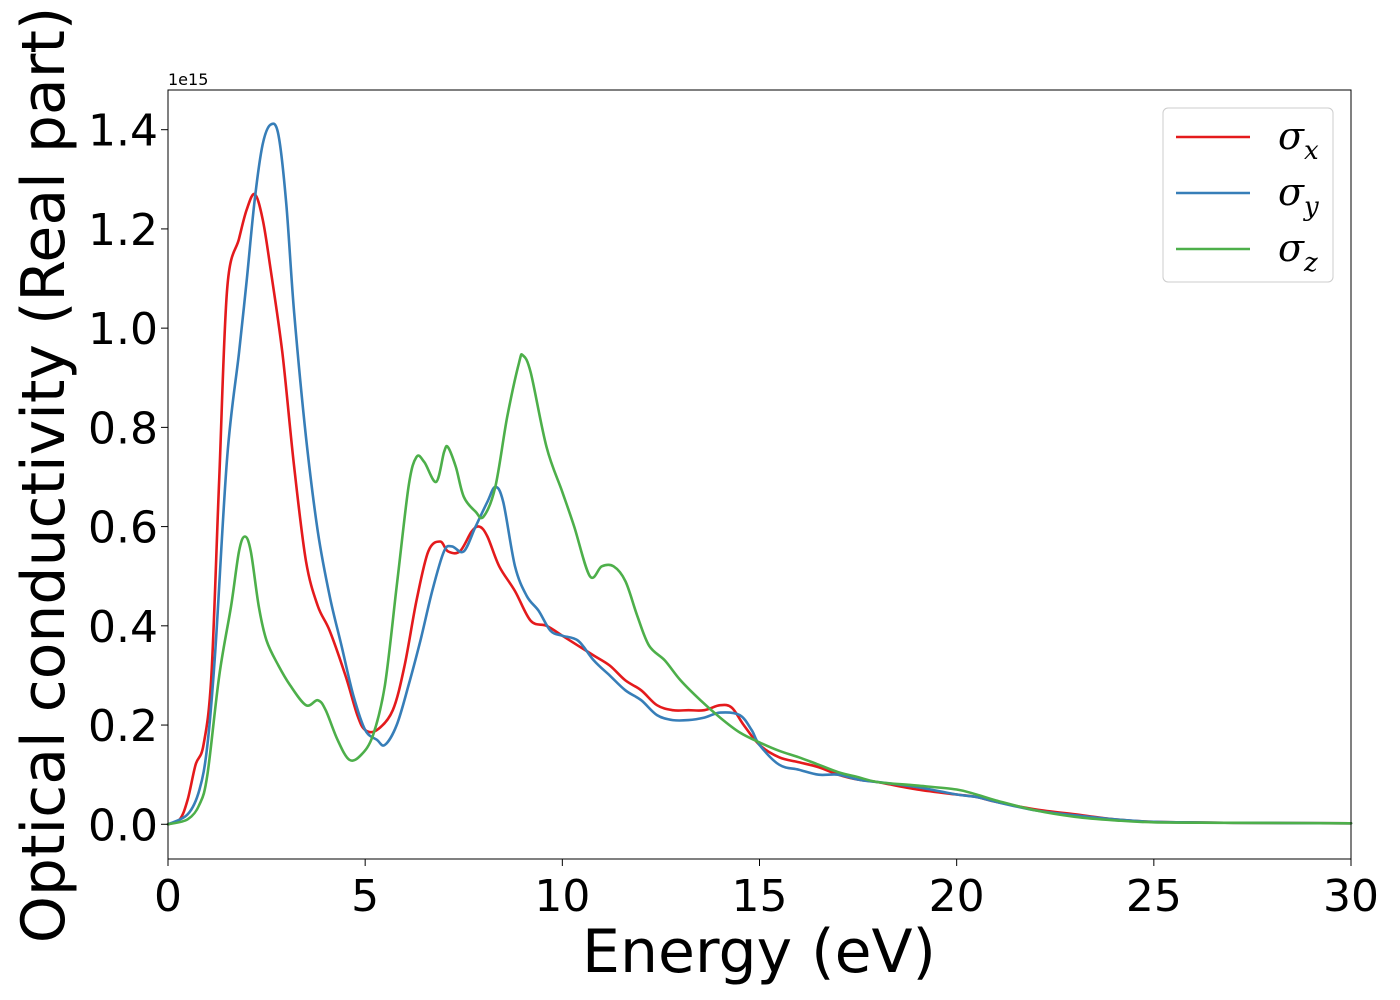 The height and width of the screenshot is (1000, 1400). I want to click on x-axis-title: Energy (eV), so click(759, 952).